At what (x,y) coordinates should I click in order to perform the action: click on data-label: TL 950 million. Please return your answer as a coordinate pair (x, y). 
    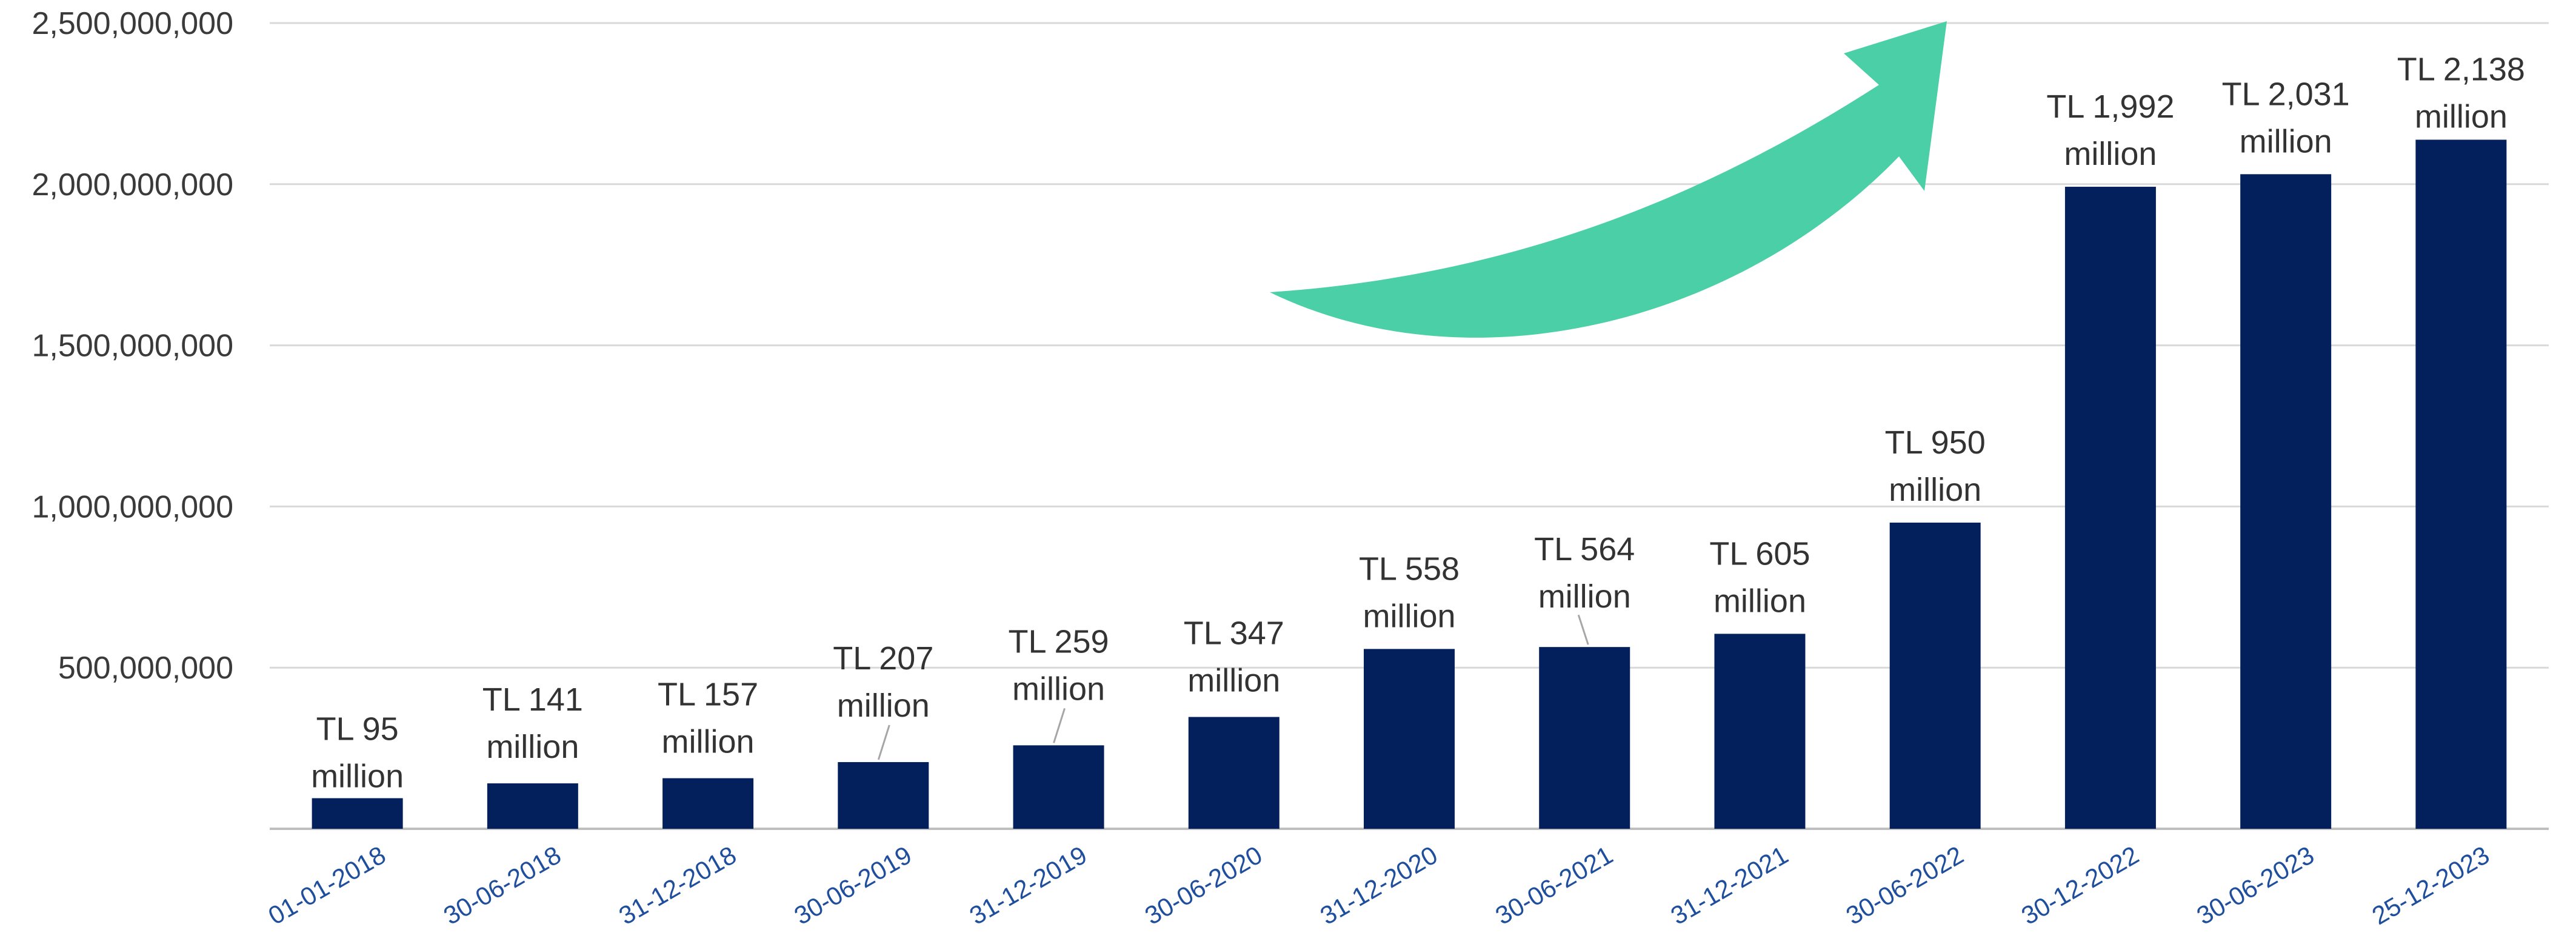
    Looking at the image, I should click on (1935, 466).